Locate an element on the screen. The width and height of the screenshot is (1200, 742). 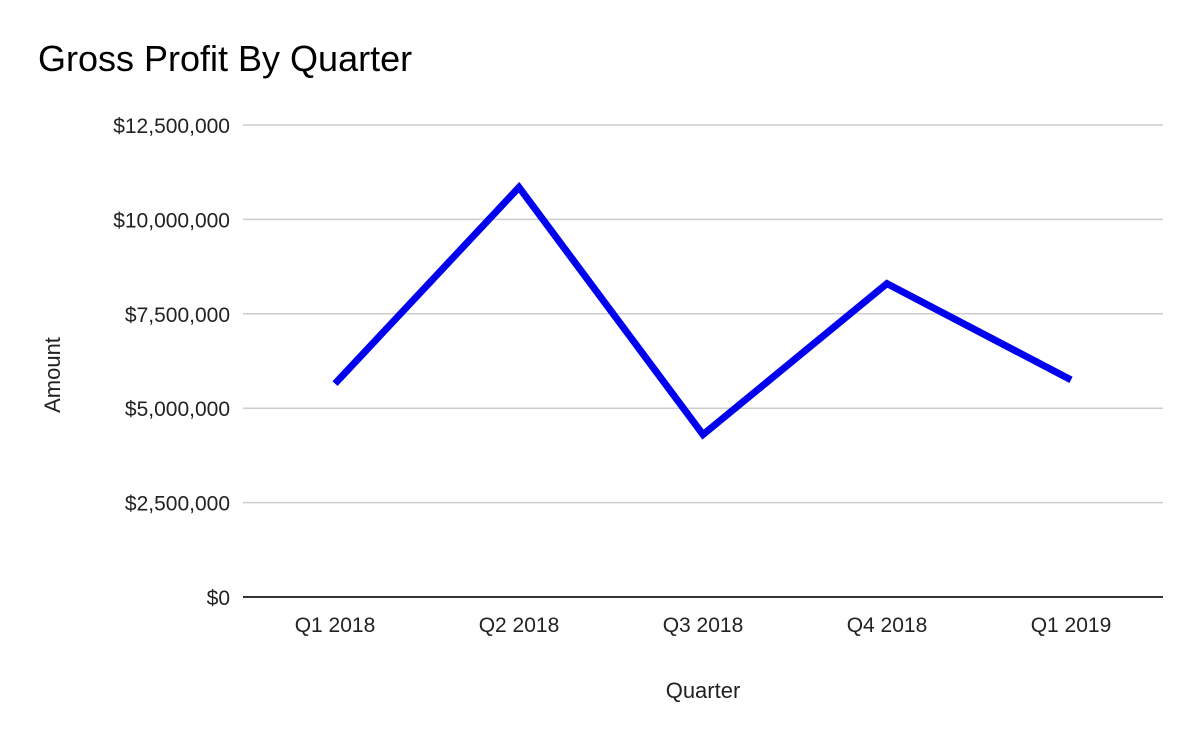
y-tick-label: $10,000,000 is located at coordinates (171, 220).